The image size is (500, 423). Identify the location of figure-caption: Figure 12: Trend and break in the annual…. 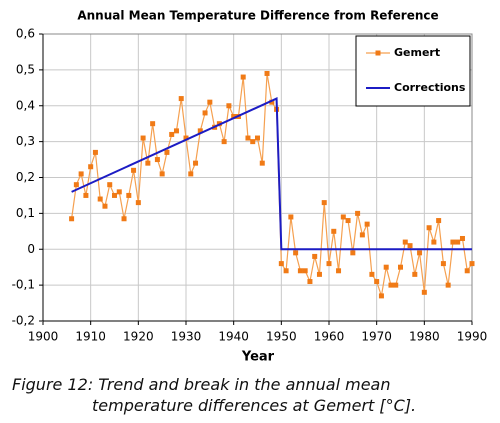
(214, 395).